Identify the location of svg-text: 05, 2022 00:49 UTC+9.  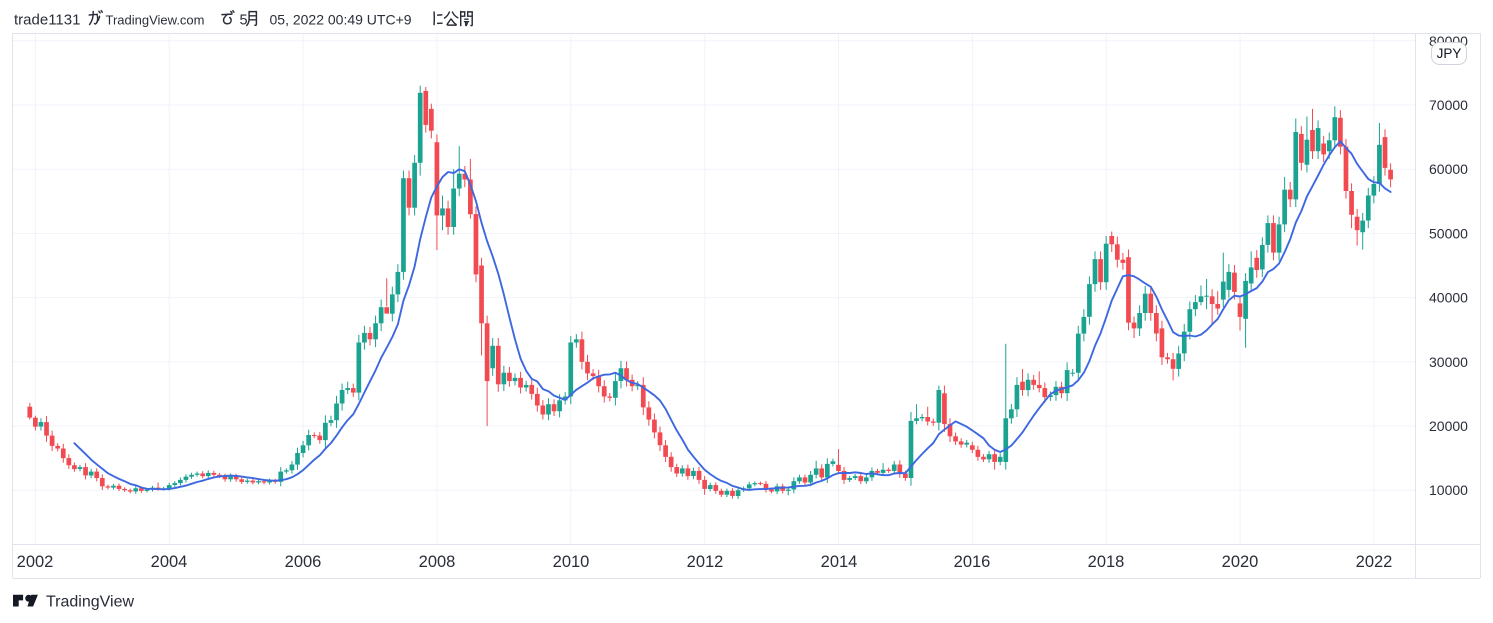
(341, 20).